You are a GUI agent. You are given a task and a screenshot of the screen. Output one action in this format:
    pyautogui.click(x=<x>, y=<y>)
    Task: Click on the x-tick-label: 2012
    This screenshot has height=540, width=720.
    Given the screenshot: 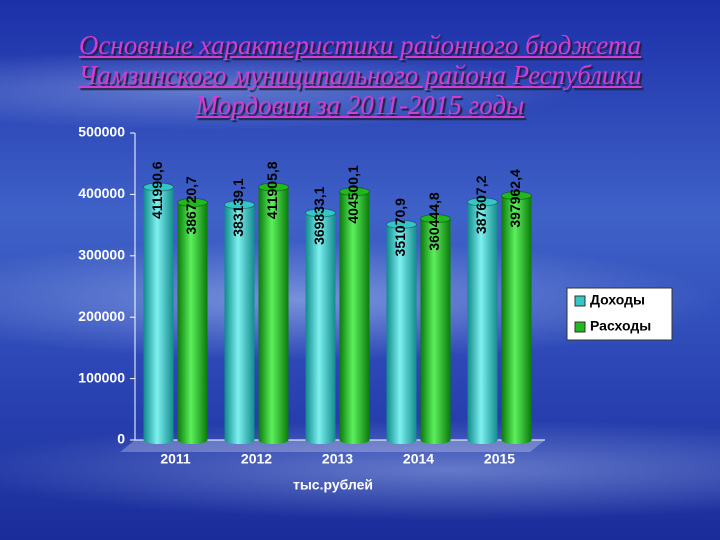 What is the action you would take?
    pyautogui.click(x=256, y=459)
    